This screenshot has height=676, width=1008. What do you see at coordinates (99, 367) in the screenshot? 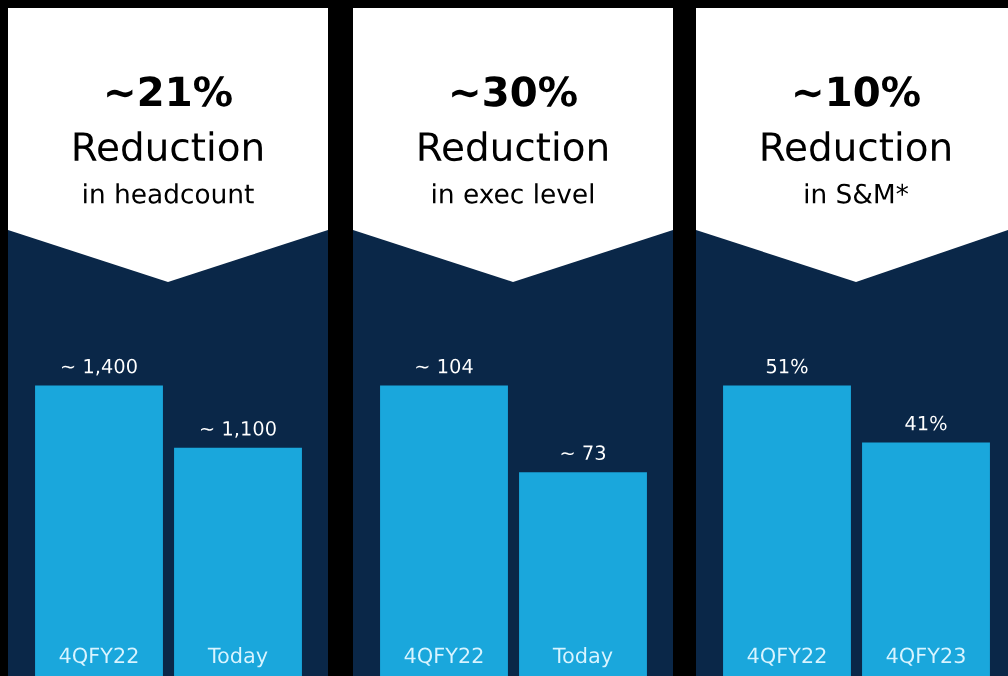
I see `data-label: ~ 1,400` at bounding box center [99, 367].